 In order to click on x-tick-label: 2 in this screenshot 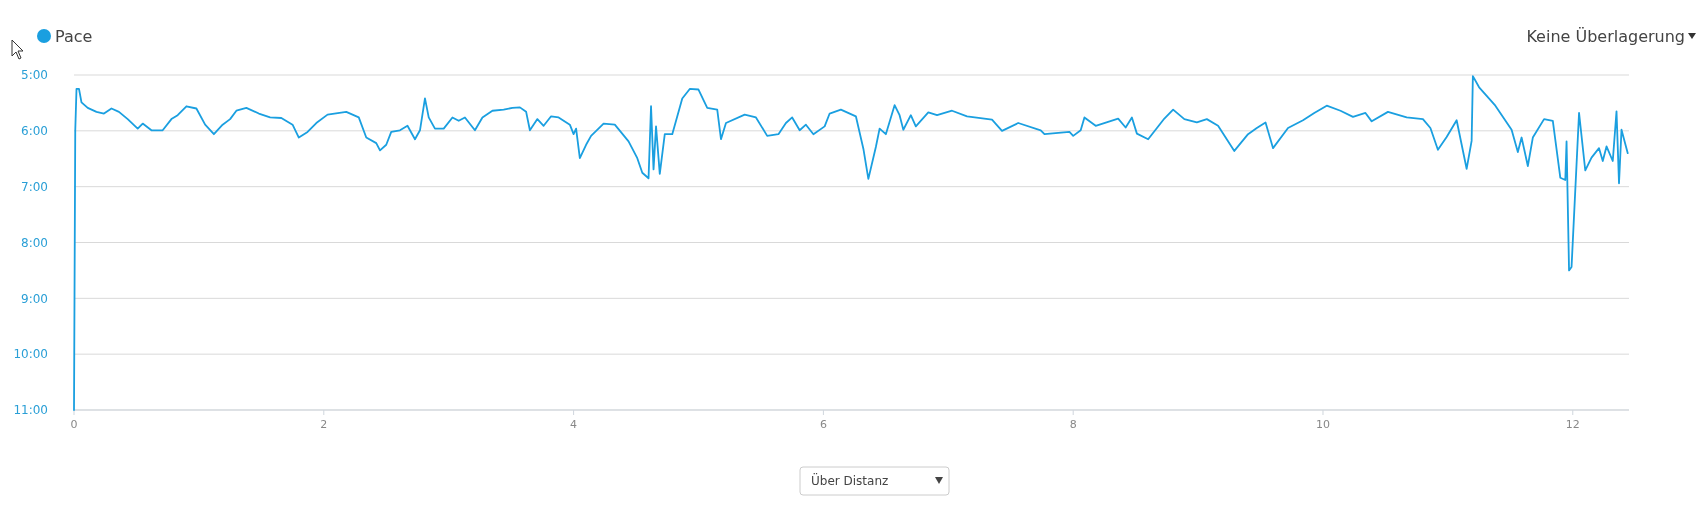, I will do `click(324, 424)`.